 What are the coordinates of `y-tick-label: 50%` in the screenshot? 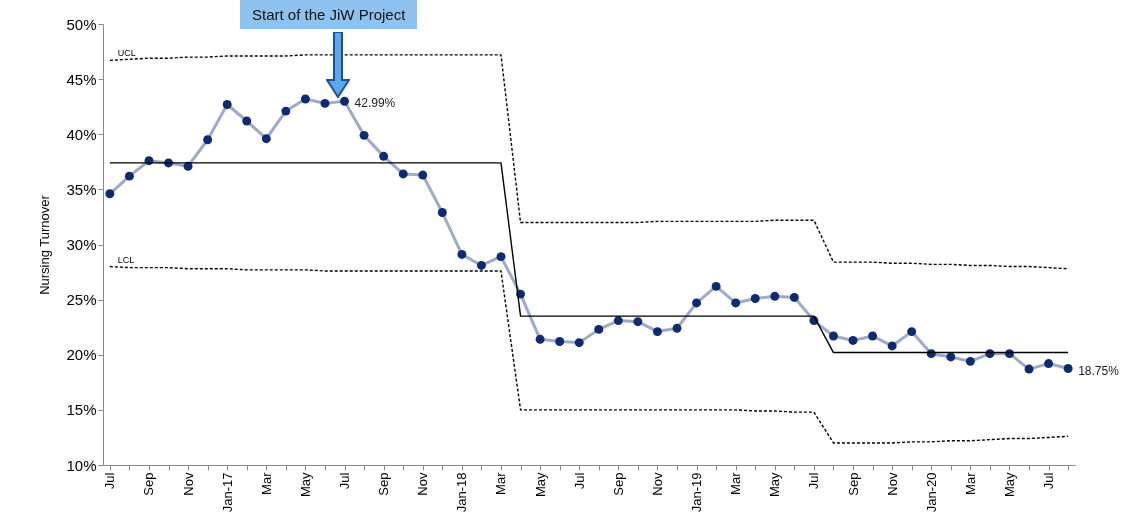 It's located at (81, 24).